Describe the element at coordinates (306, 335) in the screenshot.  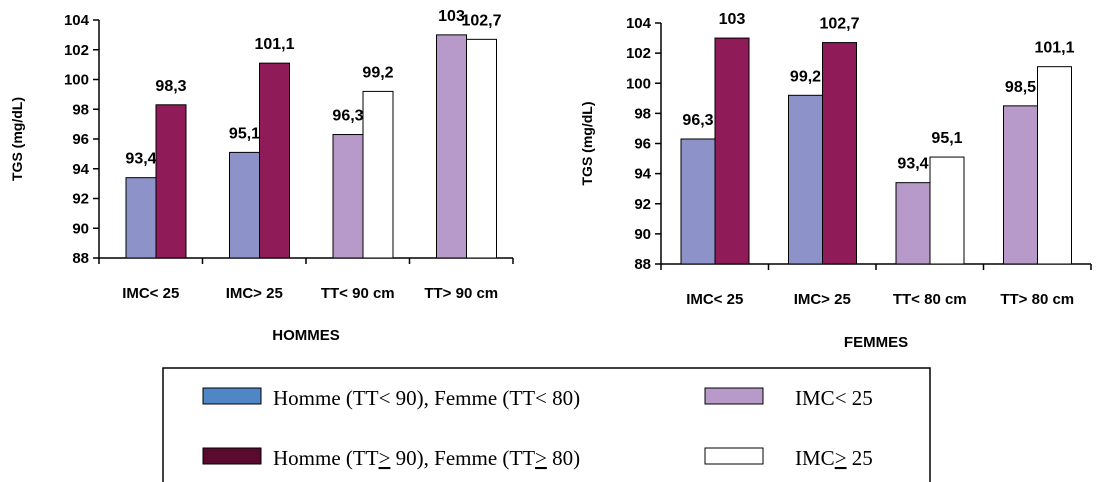
I see `x-axis-label: HOMMES` at that location.